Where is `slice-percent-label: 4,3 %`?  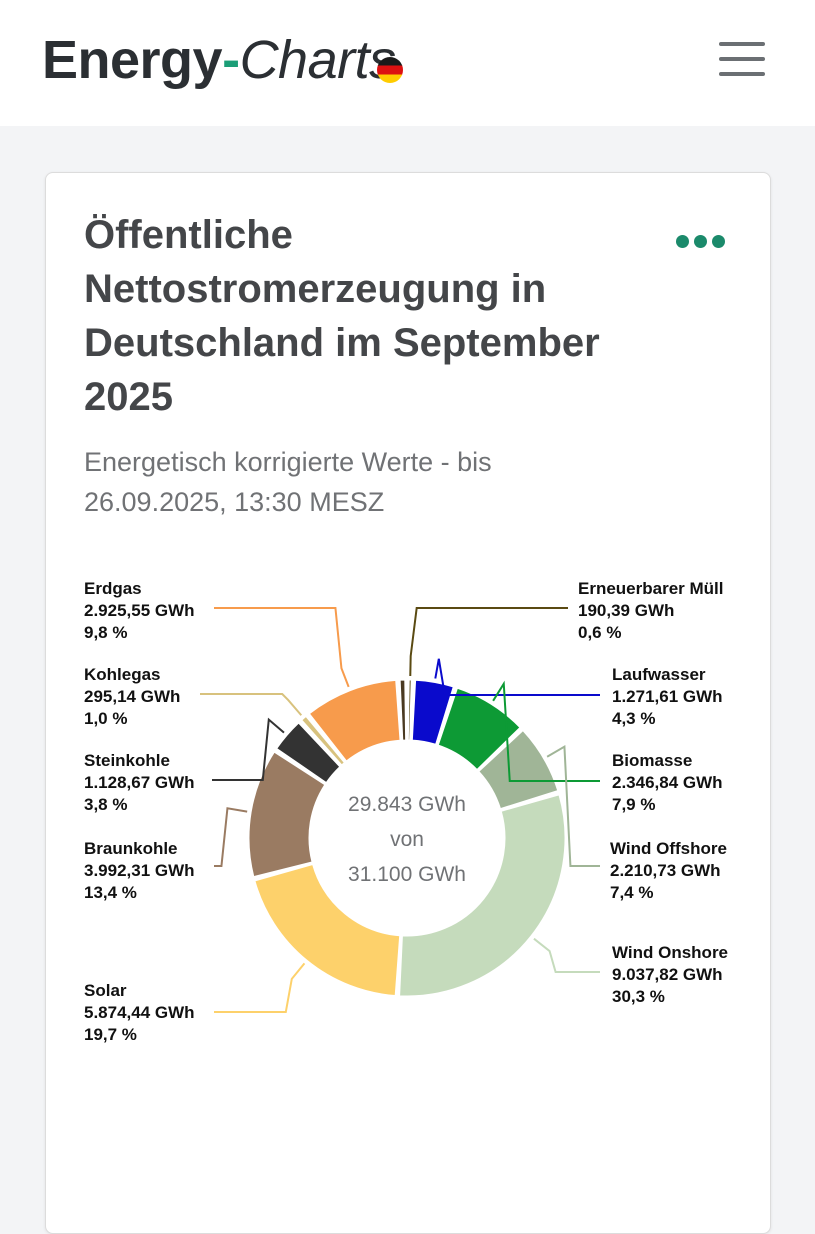
slice-percent-label: 4,3 % is located at coordinates (633, 718).